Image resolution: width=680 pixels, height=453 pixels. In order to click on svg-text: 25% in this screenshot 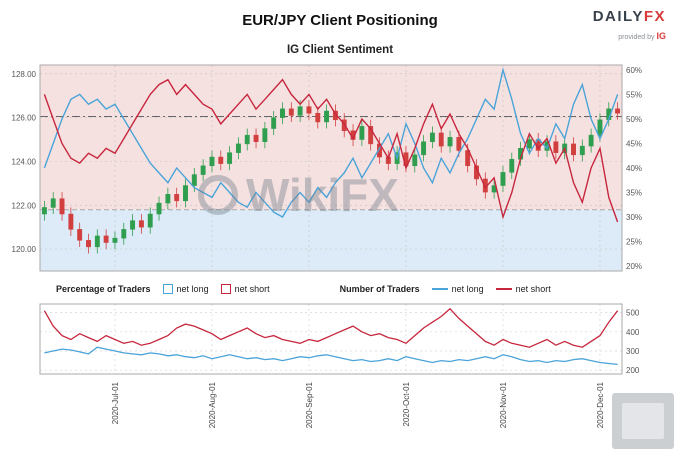, I will do `click(634, 242)`.